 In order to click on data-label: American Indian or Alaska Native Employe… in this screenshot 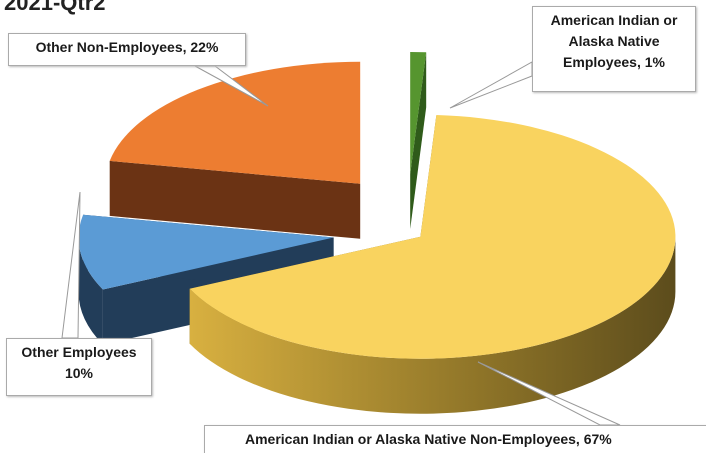, I will do `click(614, 49)`.